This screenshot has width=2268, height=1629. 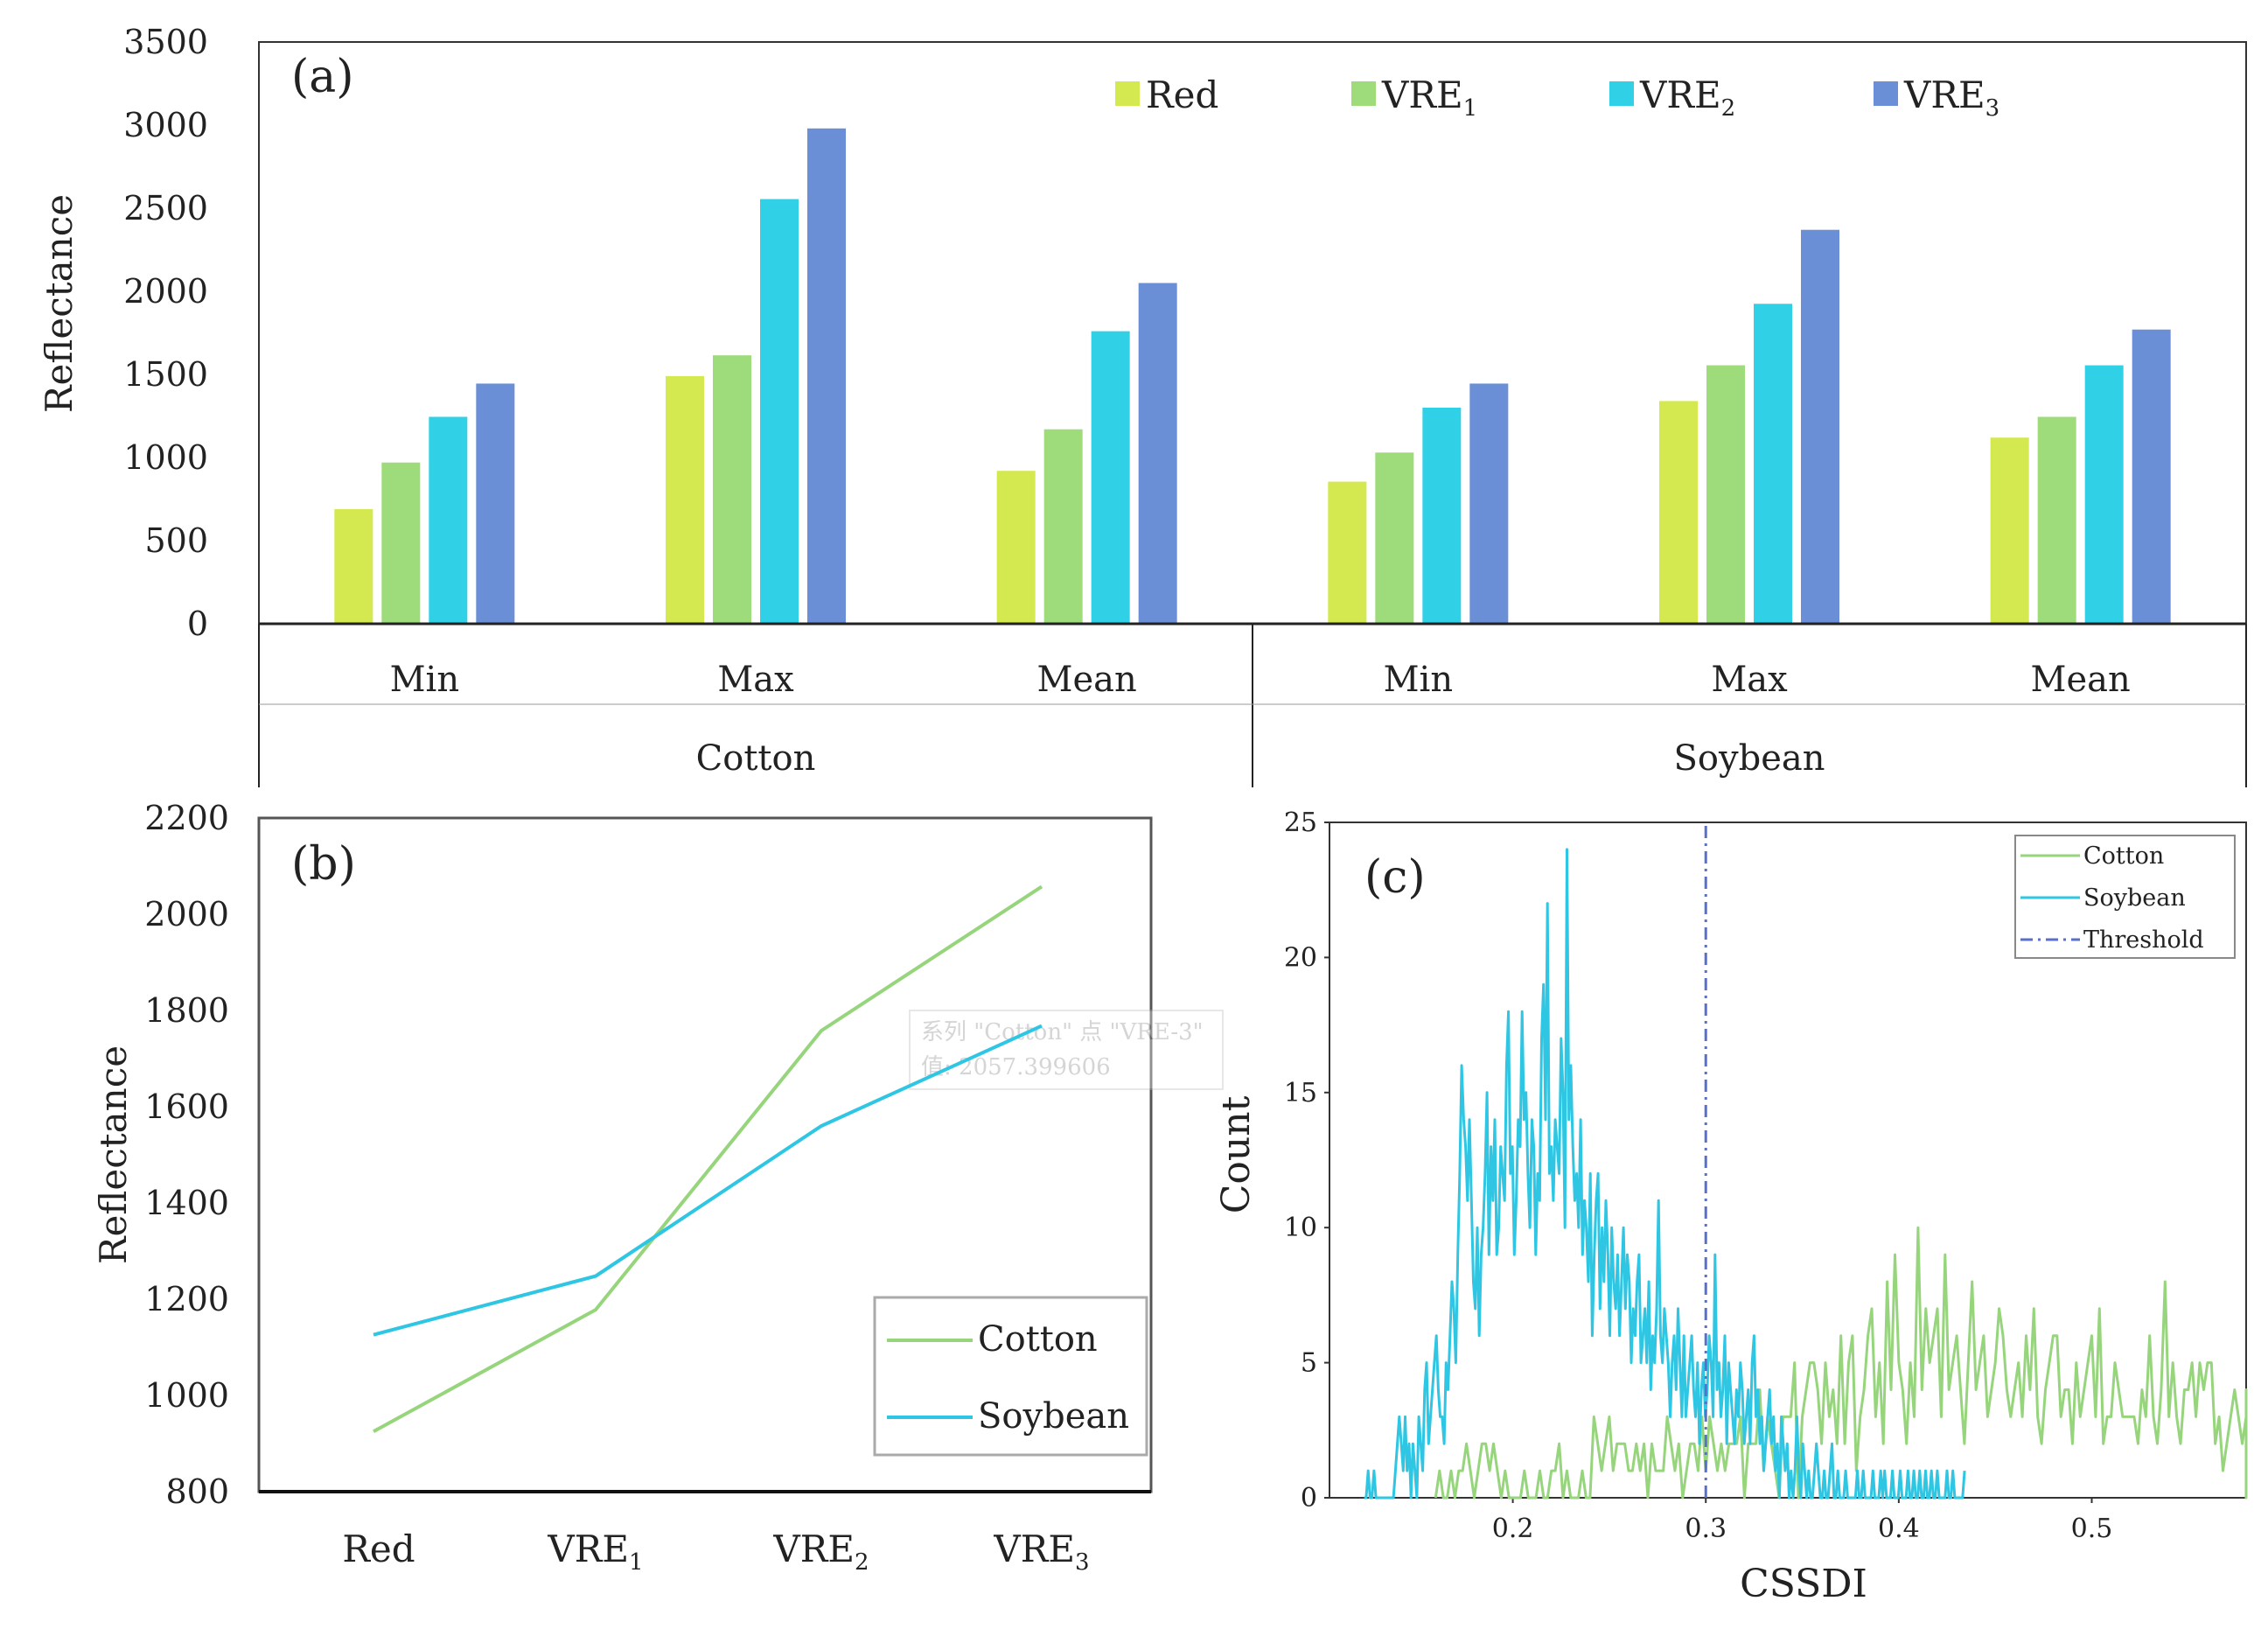 I want to click on panel-a-label: (a), so click(x=322, y=77).